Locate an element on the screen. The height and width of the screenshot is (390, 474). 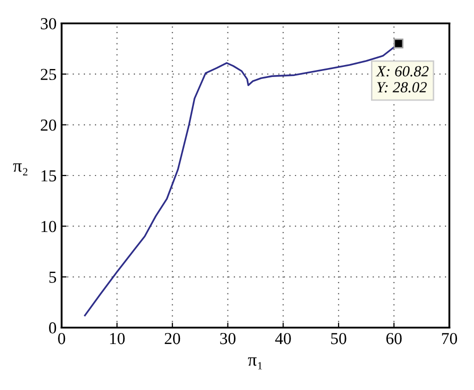
x-tick-label: 0 is located at coordinates (62, 338).